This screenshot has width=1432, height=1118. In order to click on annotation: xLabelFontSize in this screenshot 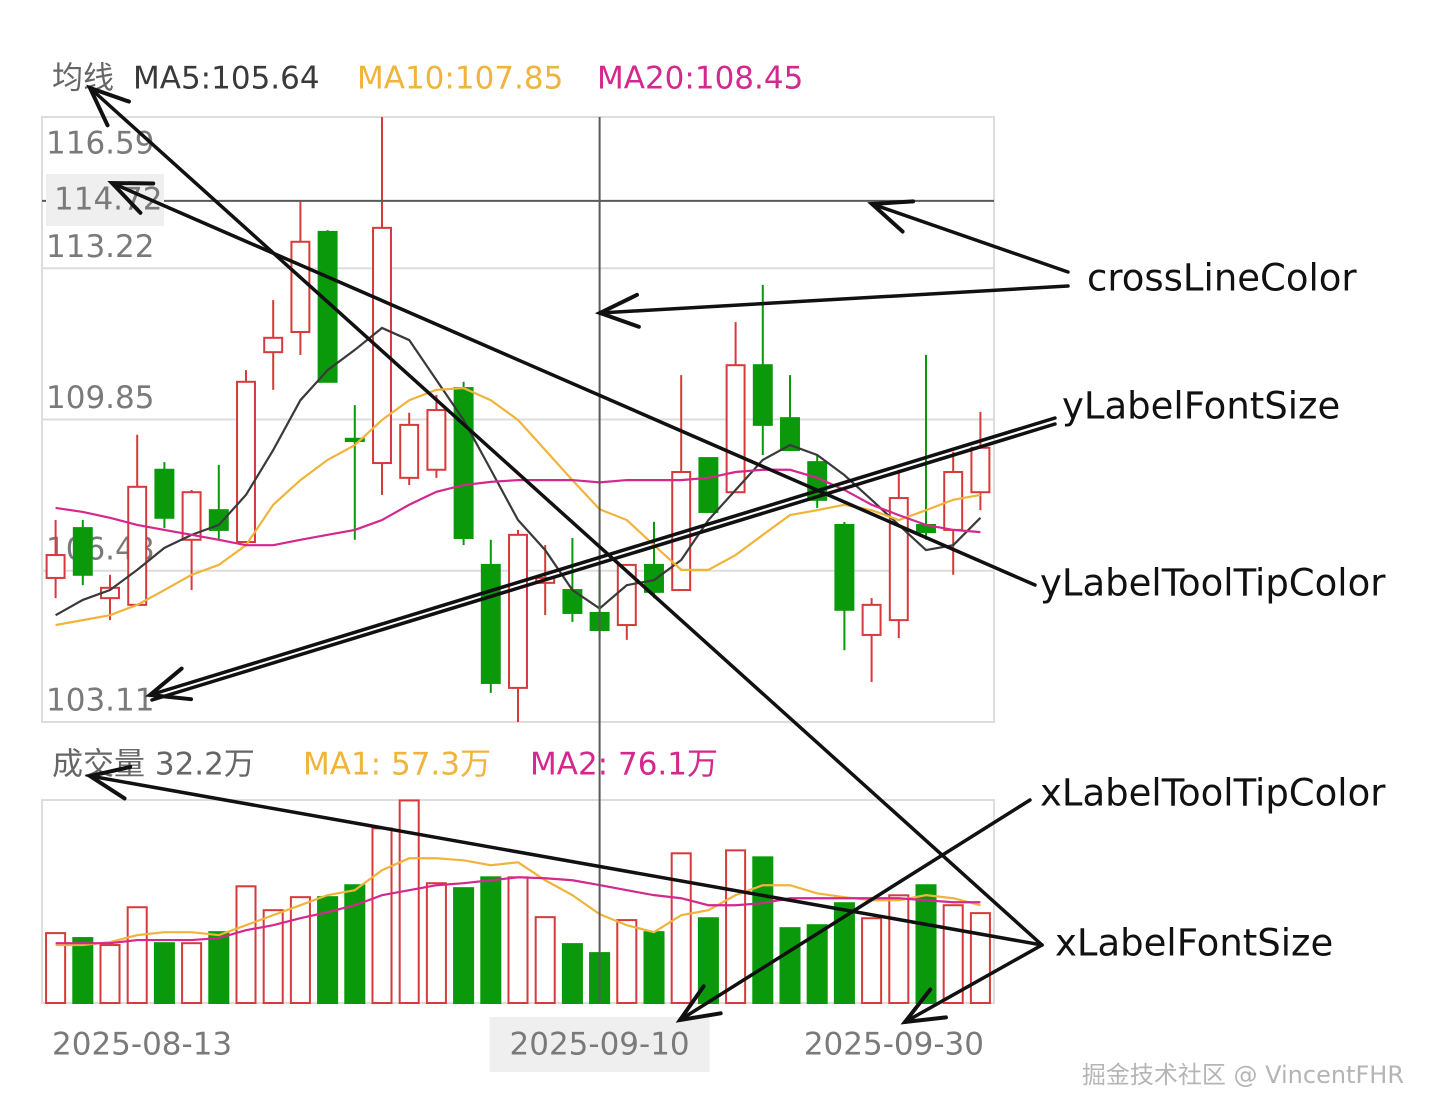, I will do `click(1194, 943)`.